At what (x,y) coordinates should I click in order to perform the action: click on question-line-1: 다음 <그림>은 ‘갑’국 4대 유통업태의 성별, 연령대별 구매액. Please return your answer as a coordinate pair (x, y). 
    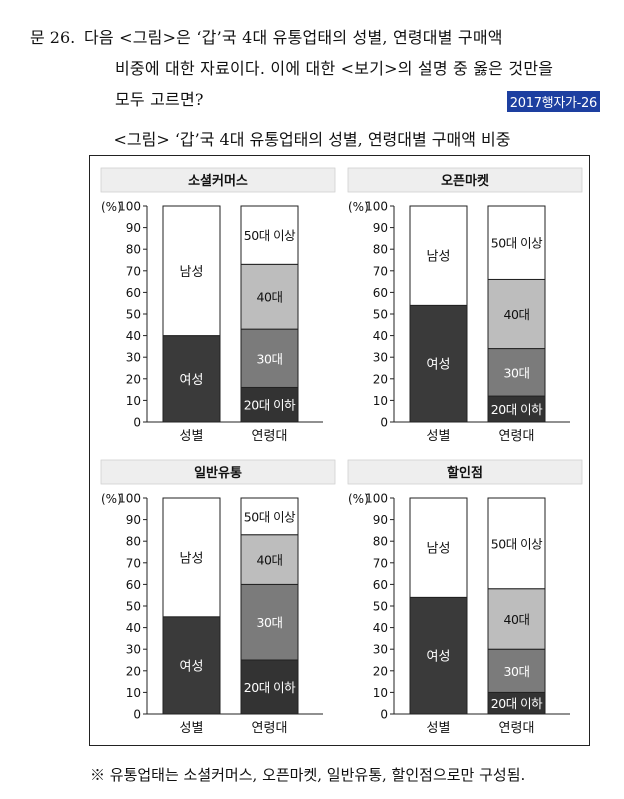
    Looking at the image, I should click on (293, 37).